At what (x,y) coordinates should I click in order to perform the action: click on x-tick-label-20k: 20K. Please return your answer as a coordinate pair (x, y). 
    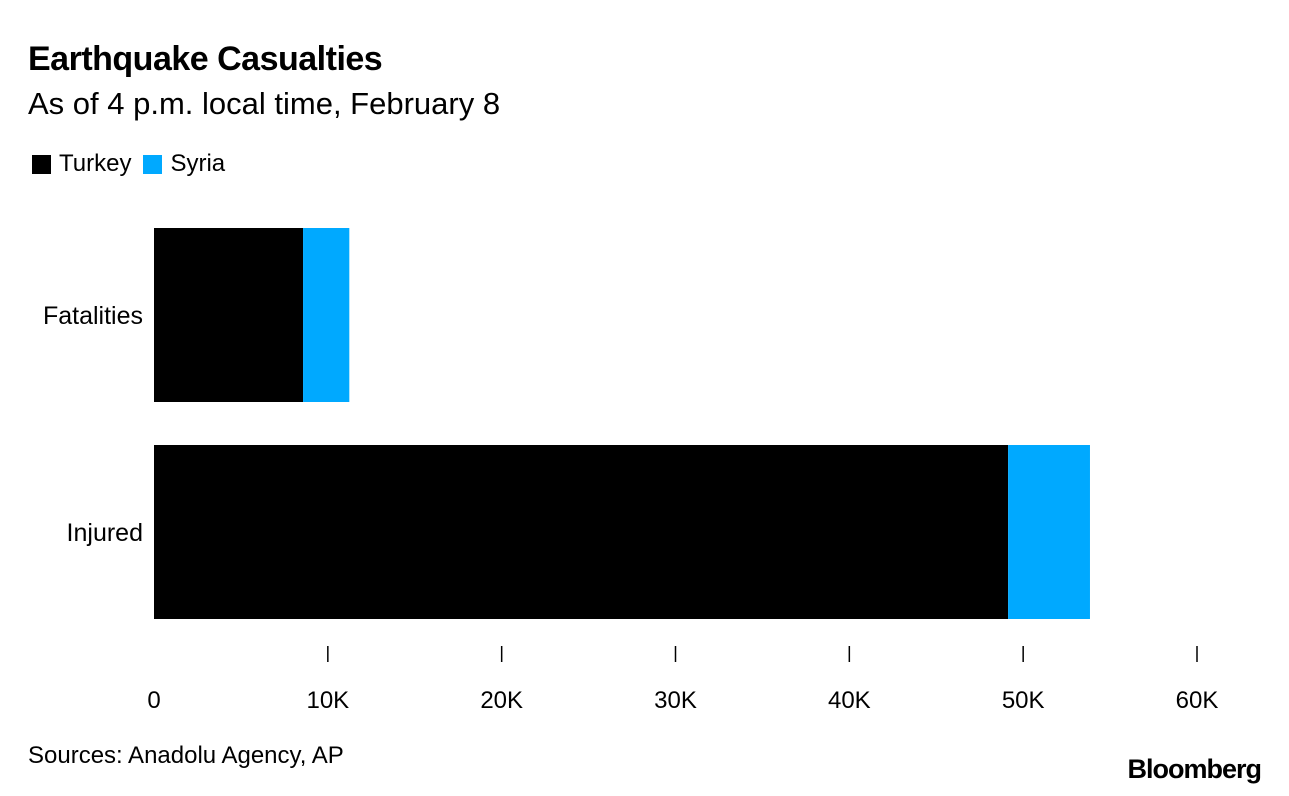
    Looking at the image, I should click on (501, 700).